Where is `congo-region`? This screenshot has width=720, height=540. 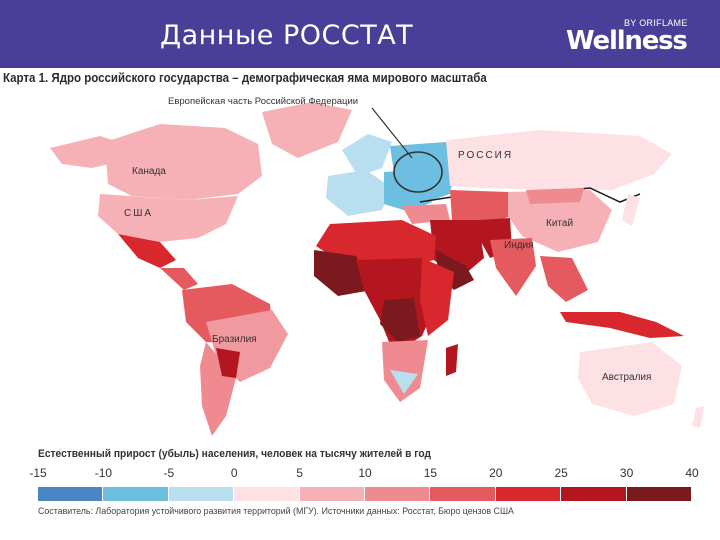
congo-region is located at coordinates (400, 320).